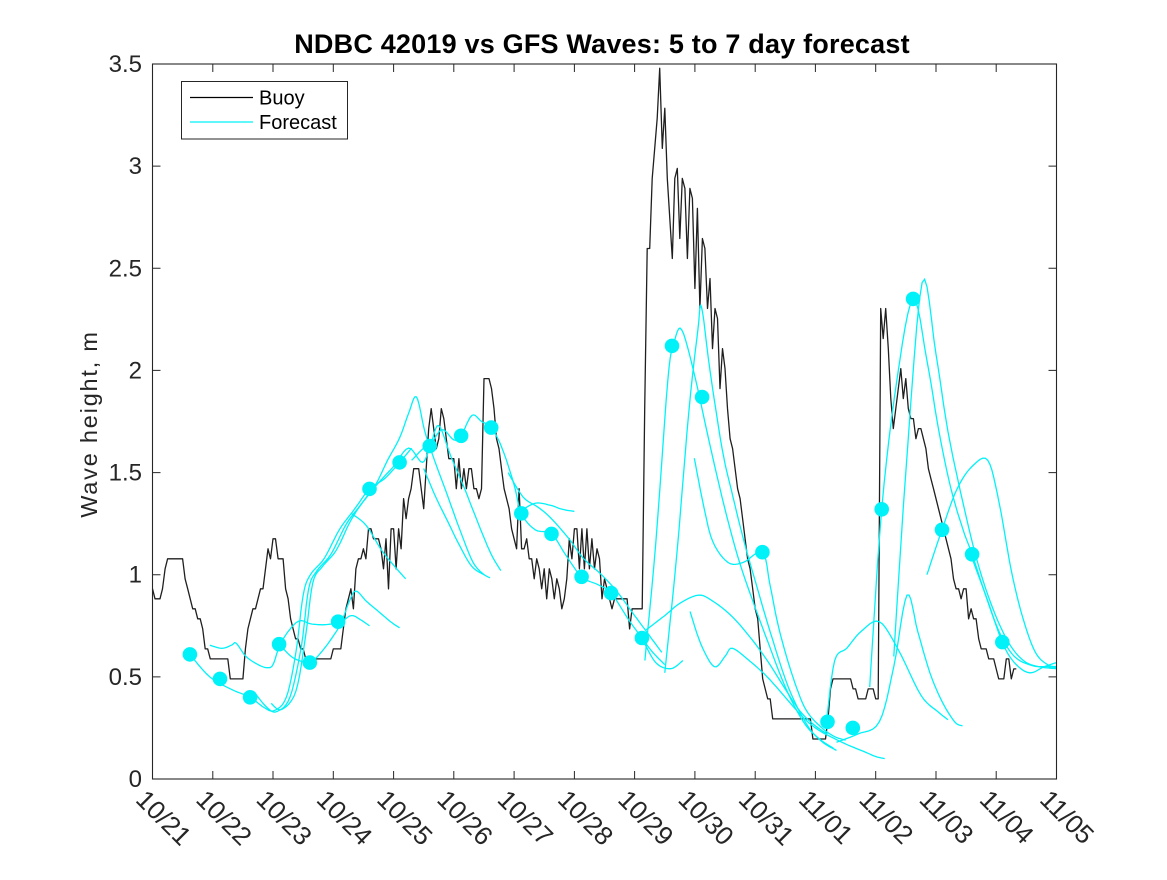 The width and height of the screenshot is (1167, 880). I want to click on svg-text: 2.5, so click(125, 268).